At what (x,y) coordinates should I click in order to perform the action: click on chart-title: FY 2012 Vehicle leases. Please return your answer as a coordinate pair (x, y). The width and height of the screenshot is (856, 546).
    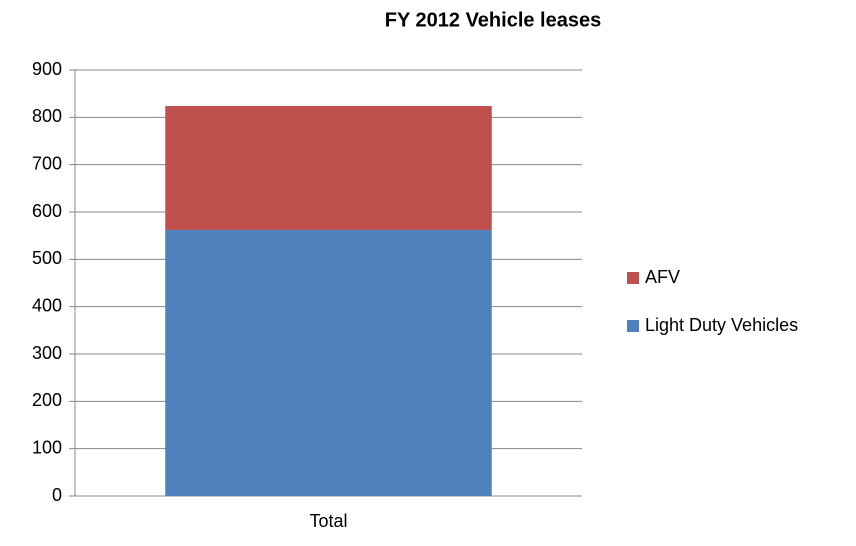
    Looking at the image, I should click on (493, 20).